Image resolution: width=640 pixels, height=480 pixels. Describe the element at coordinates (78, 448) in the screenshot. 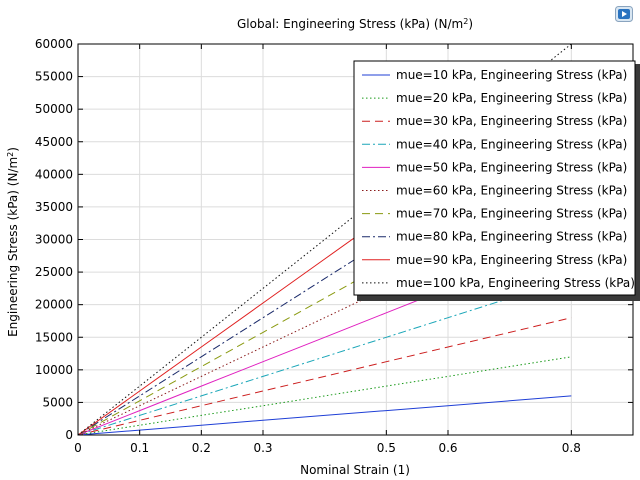

I see `x-tick-label: 0` at that location.